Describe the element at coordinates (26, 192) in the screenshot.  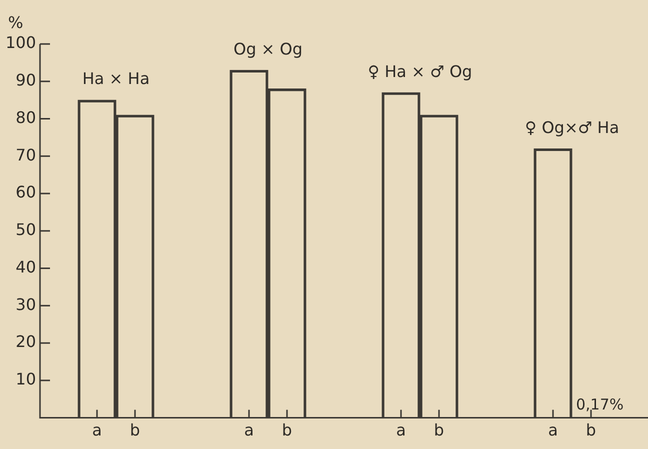
I see `y-tick-label: 60` at that location.